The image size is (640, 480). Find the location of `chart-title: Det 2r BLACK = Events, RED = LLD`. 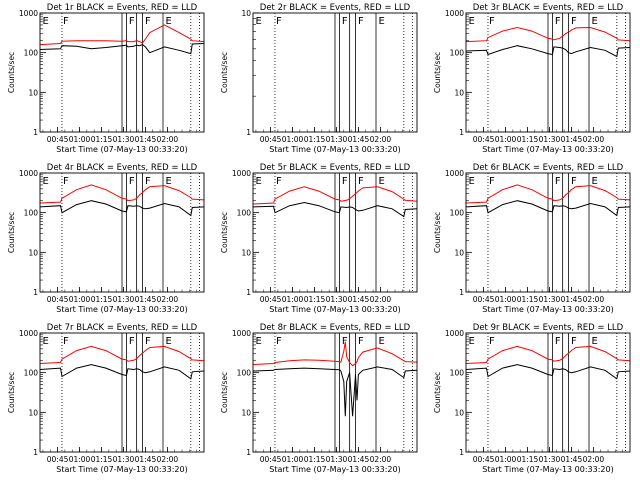

chart-title: Det 2r BLACK = Events, RED = LLD is located at coordinates (335, 8).